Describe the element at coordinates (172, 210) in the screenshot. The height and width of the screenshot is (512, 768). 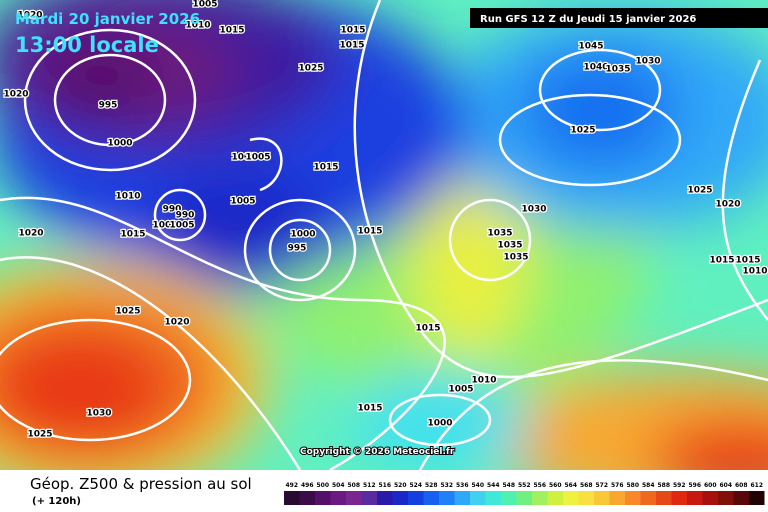
I see `isobar-label: 990` at that location.